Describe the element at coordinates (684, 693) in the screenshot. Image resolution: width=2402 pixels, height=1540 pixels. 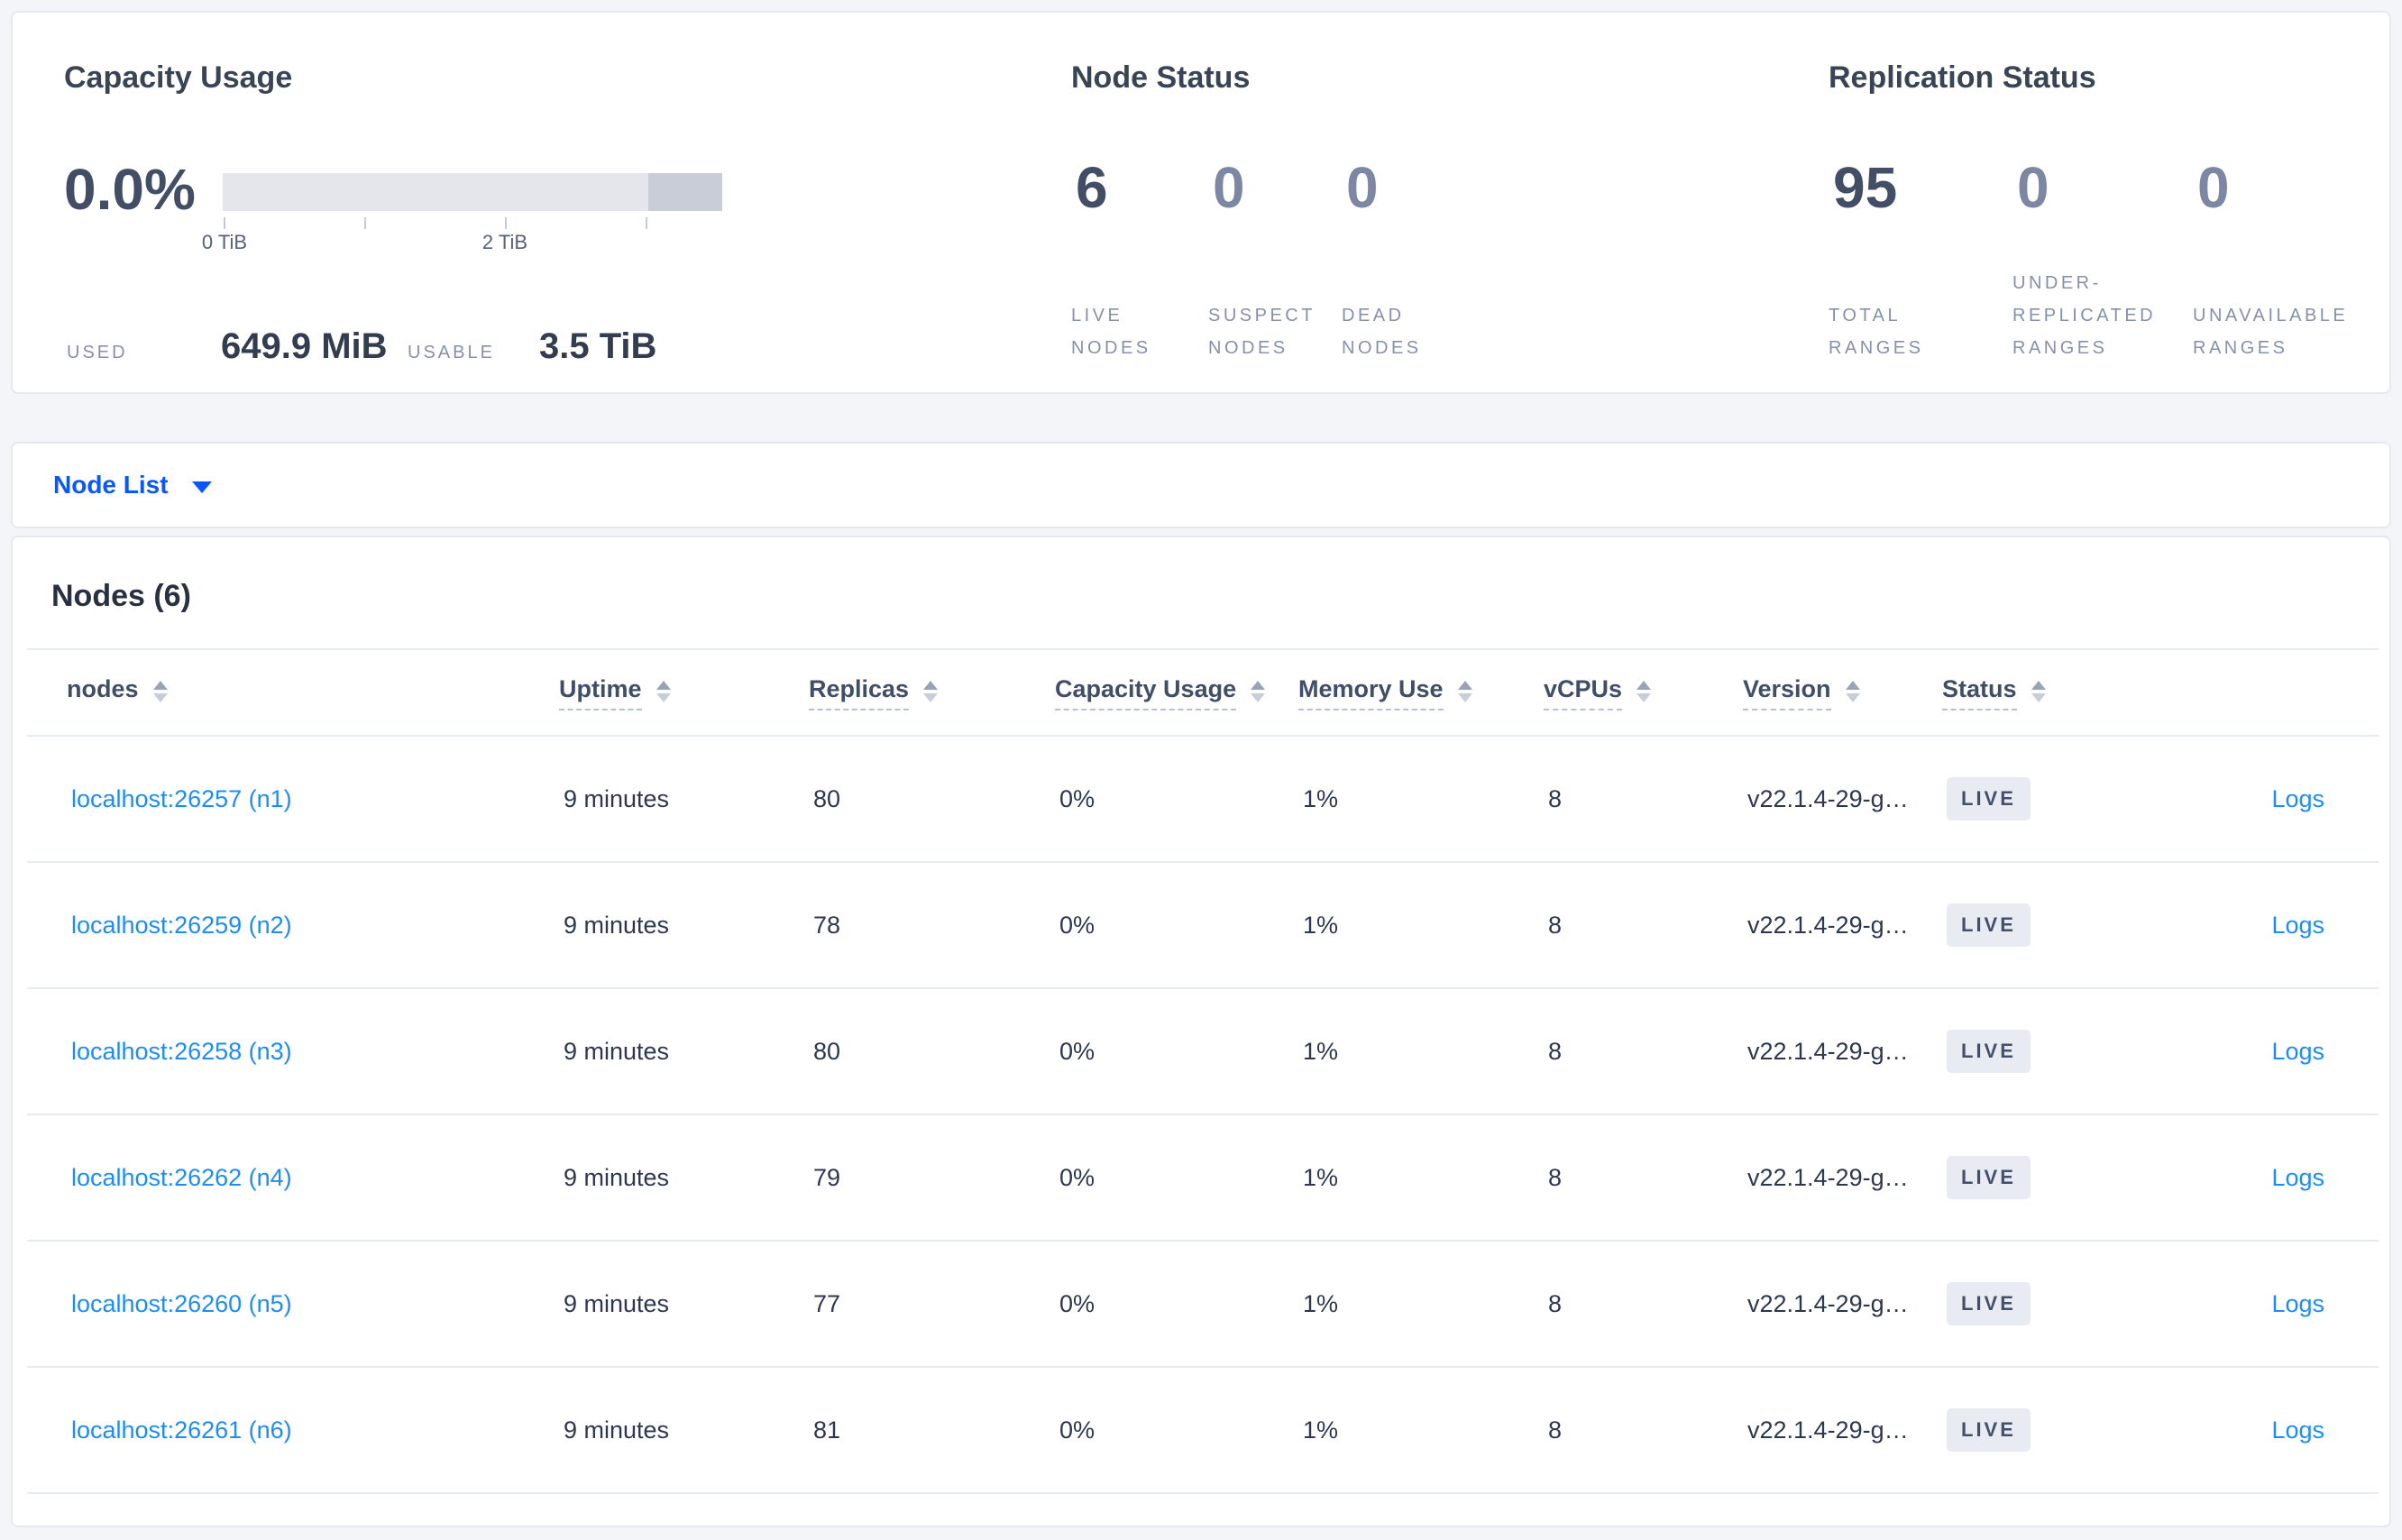
I see `column-header-uptime: Uptime` at that location.